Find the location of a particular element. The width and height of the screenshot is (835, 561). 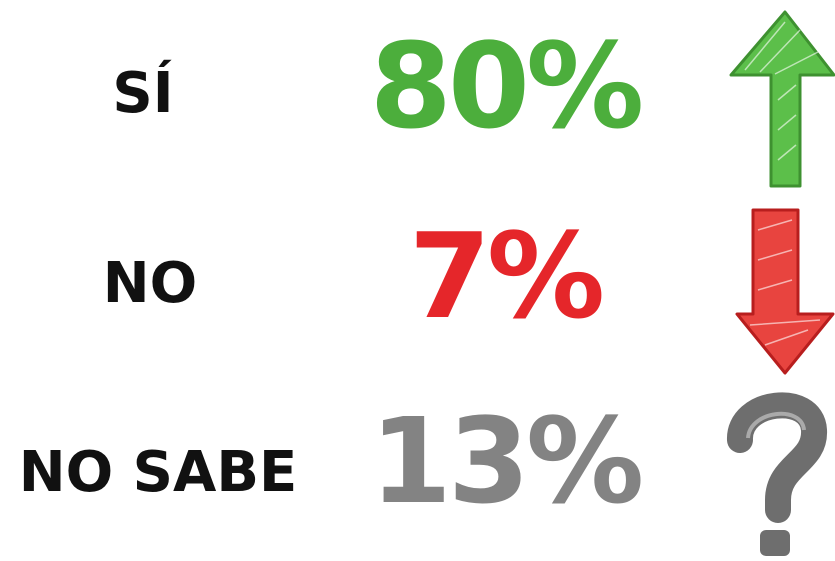

question-icon is located at coordinates (777, 474).